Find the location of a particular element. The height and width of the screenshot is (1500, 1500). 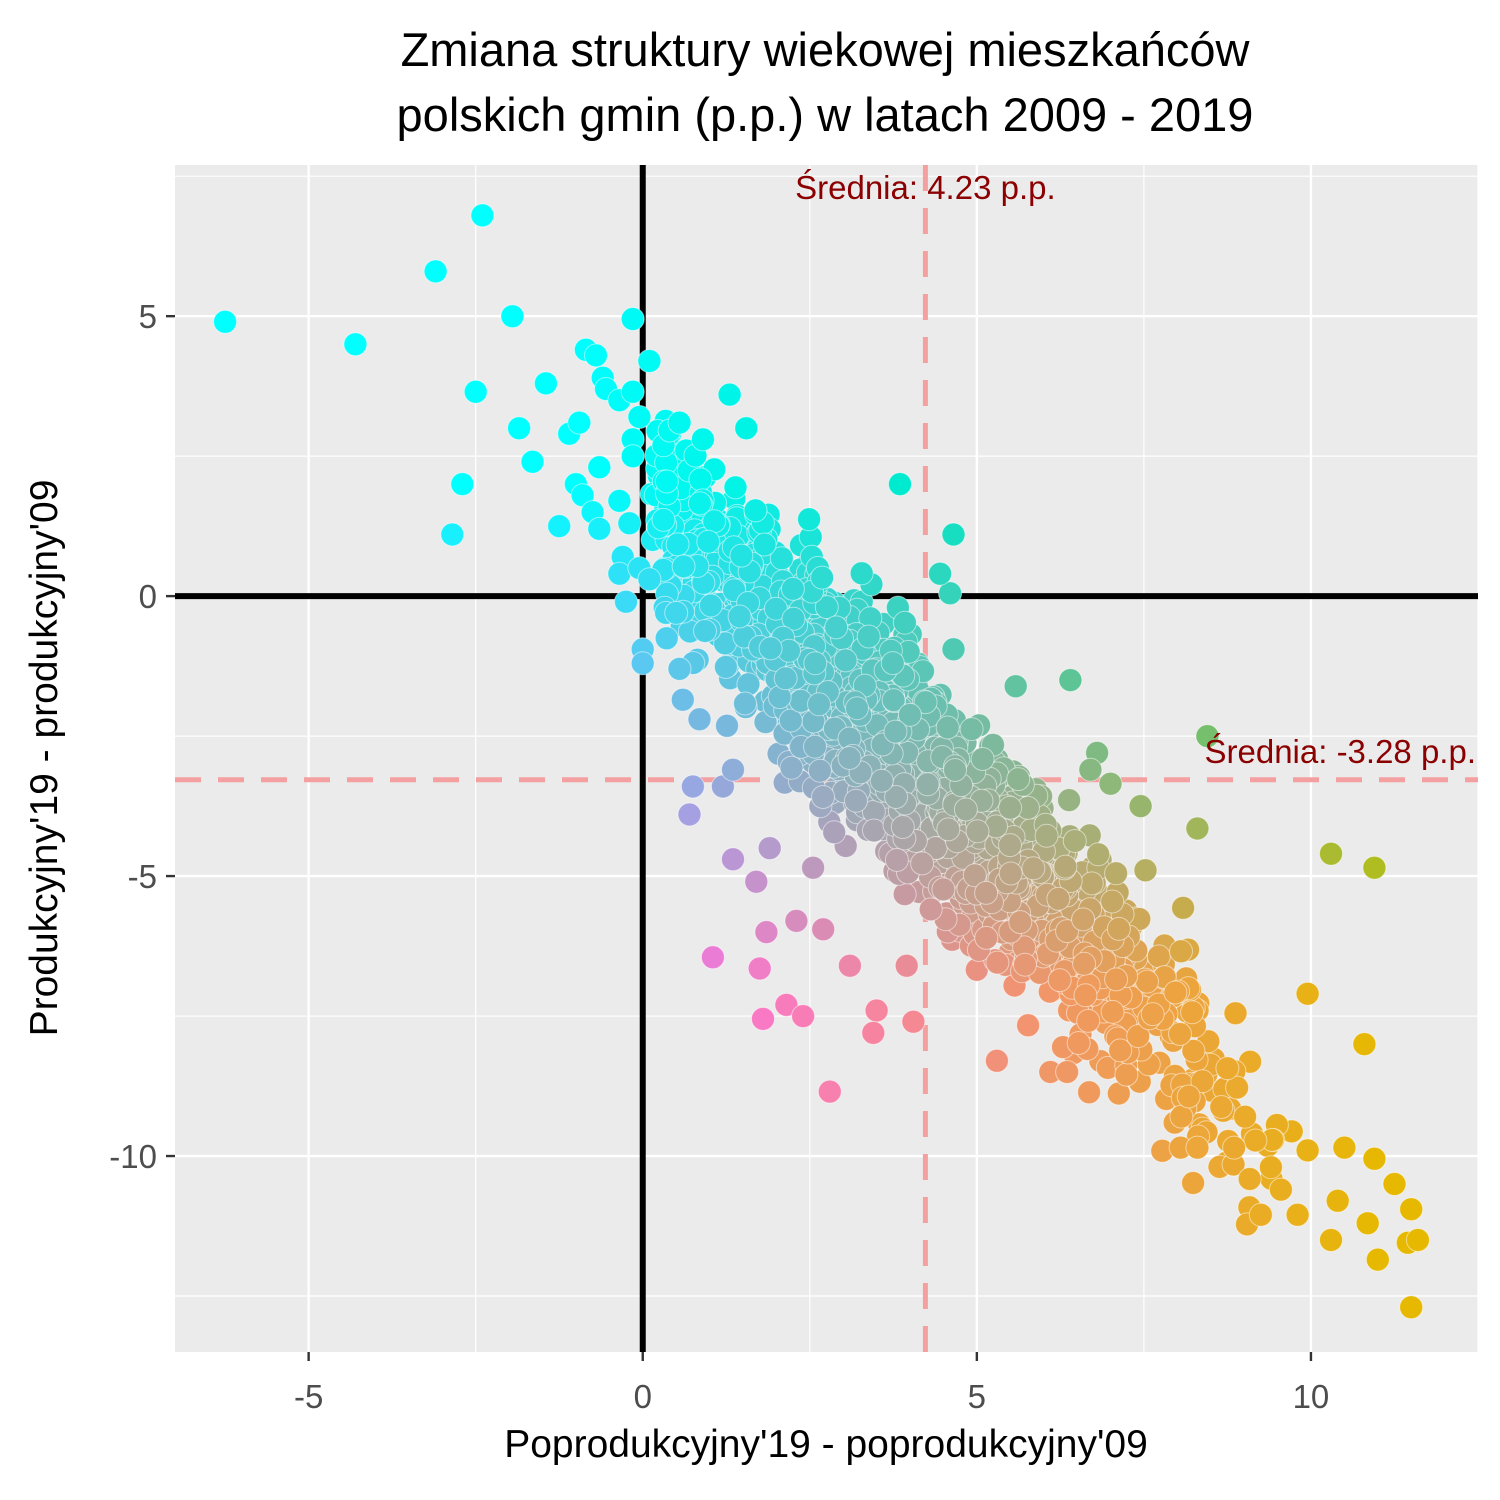

annotation-y-mean: Średnia: -3.28 p.p. is located at coordinates (1340, 751).